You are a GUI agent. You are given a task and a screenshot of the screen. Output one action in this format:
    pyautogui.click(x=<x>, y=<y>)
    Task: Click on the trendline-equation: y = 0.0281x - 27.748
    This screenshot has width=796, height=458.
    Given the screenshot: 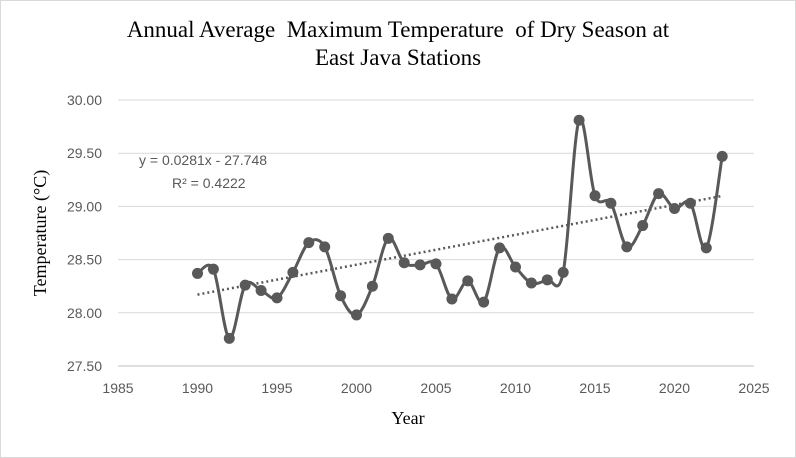 What is the action you would take?
    pyautogui.click(x=203, y=160)
    